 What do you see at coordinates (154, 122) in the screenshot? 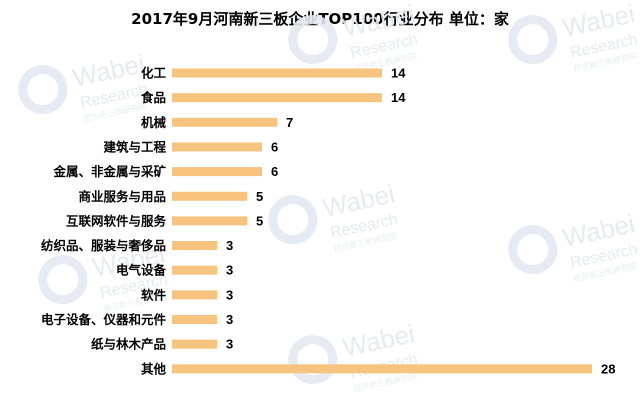
I see `category-label: 机械` at bounding box center [154, 122].